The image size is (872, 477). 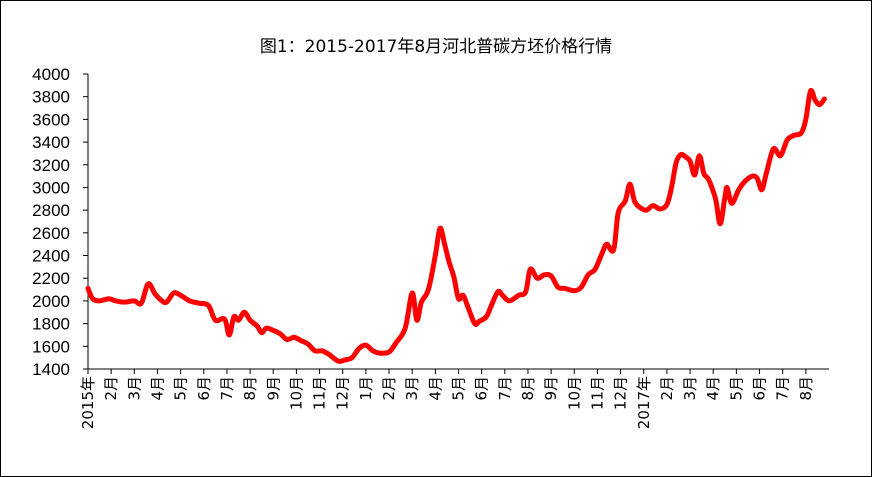 What do you see at coordinates (51, 142) in the screenshot?
I see `y-tick-label: 3400` at bounding box center [51, 142].